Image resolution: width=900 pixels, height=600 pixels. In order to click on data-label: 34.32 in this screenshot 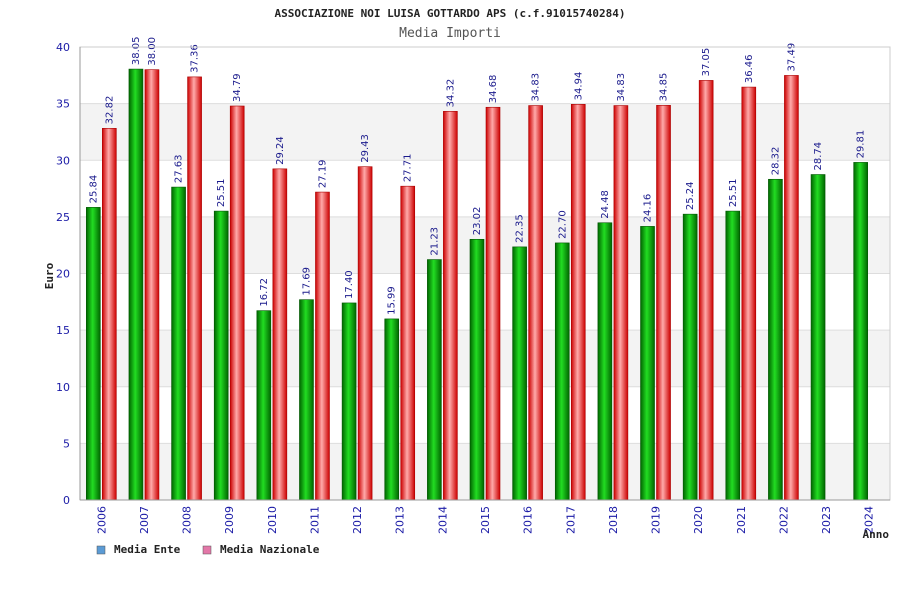, I will do `click(450, 93)`.